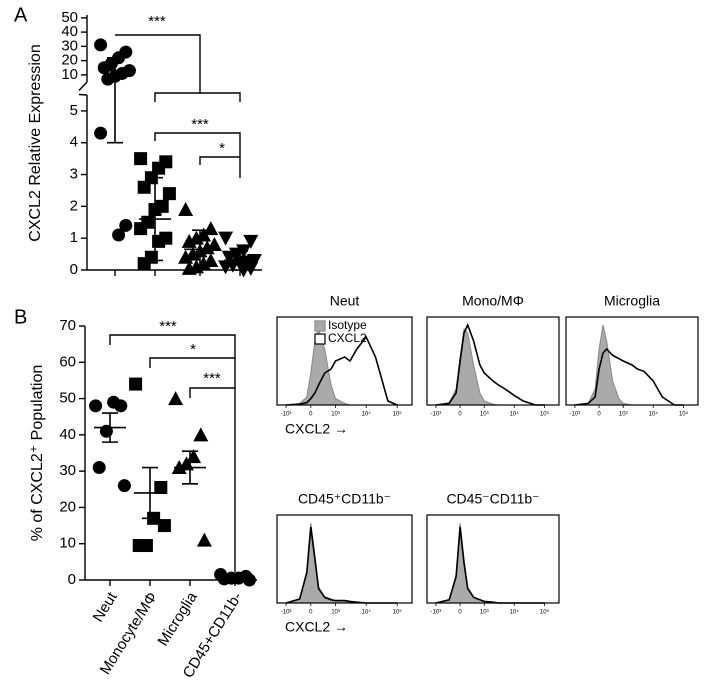 The width and height of the screenshot is (708, 689). Describe the element at coordinates (320, 339) in the screenshot. I see `legend-swatch` at that location.